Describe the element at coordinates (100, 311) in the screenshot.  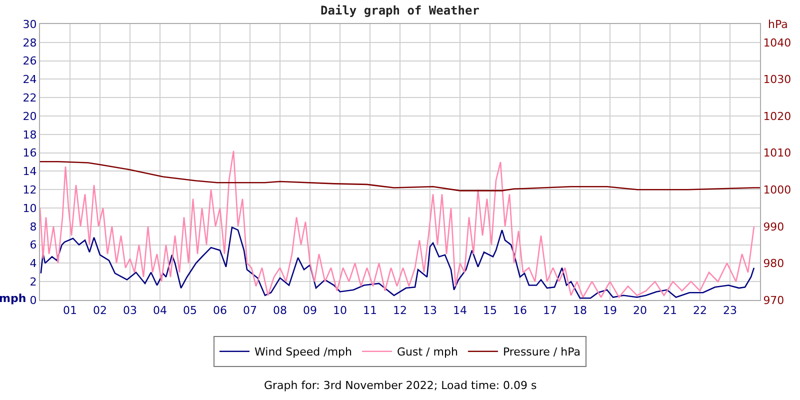
I see `x-tick-label: 02` at that location.